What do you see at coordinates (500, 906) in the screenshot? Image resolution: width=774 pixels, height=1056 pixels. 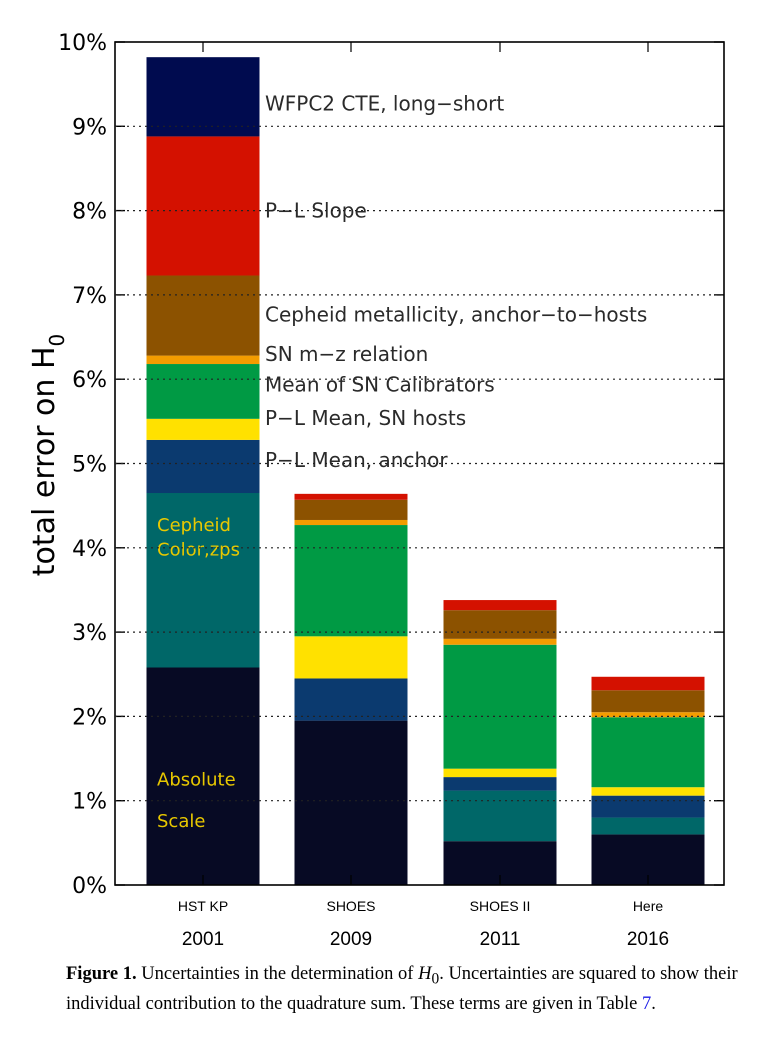 I see `x-category-label: SHOES II` at bounding box center [500, 906].